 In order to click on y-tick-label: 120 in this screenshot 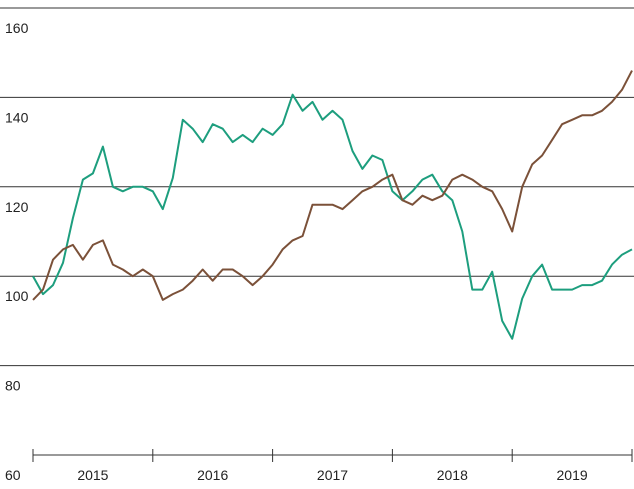, I will do `click(17, 207)`.